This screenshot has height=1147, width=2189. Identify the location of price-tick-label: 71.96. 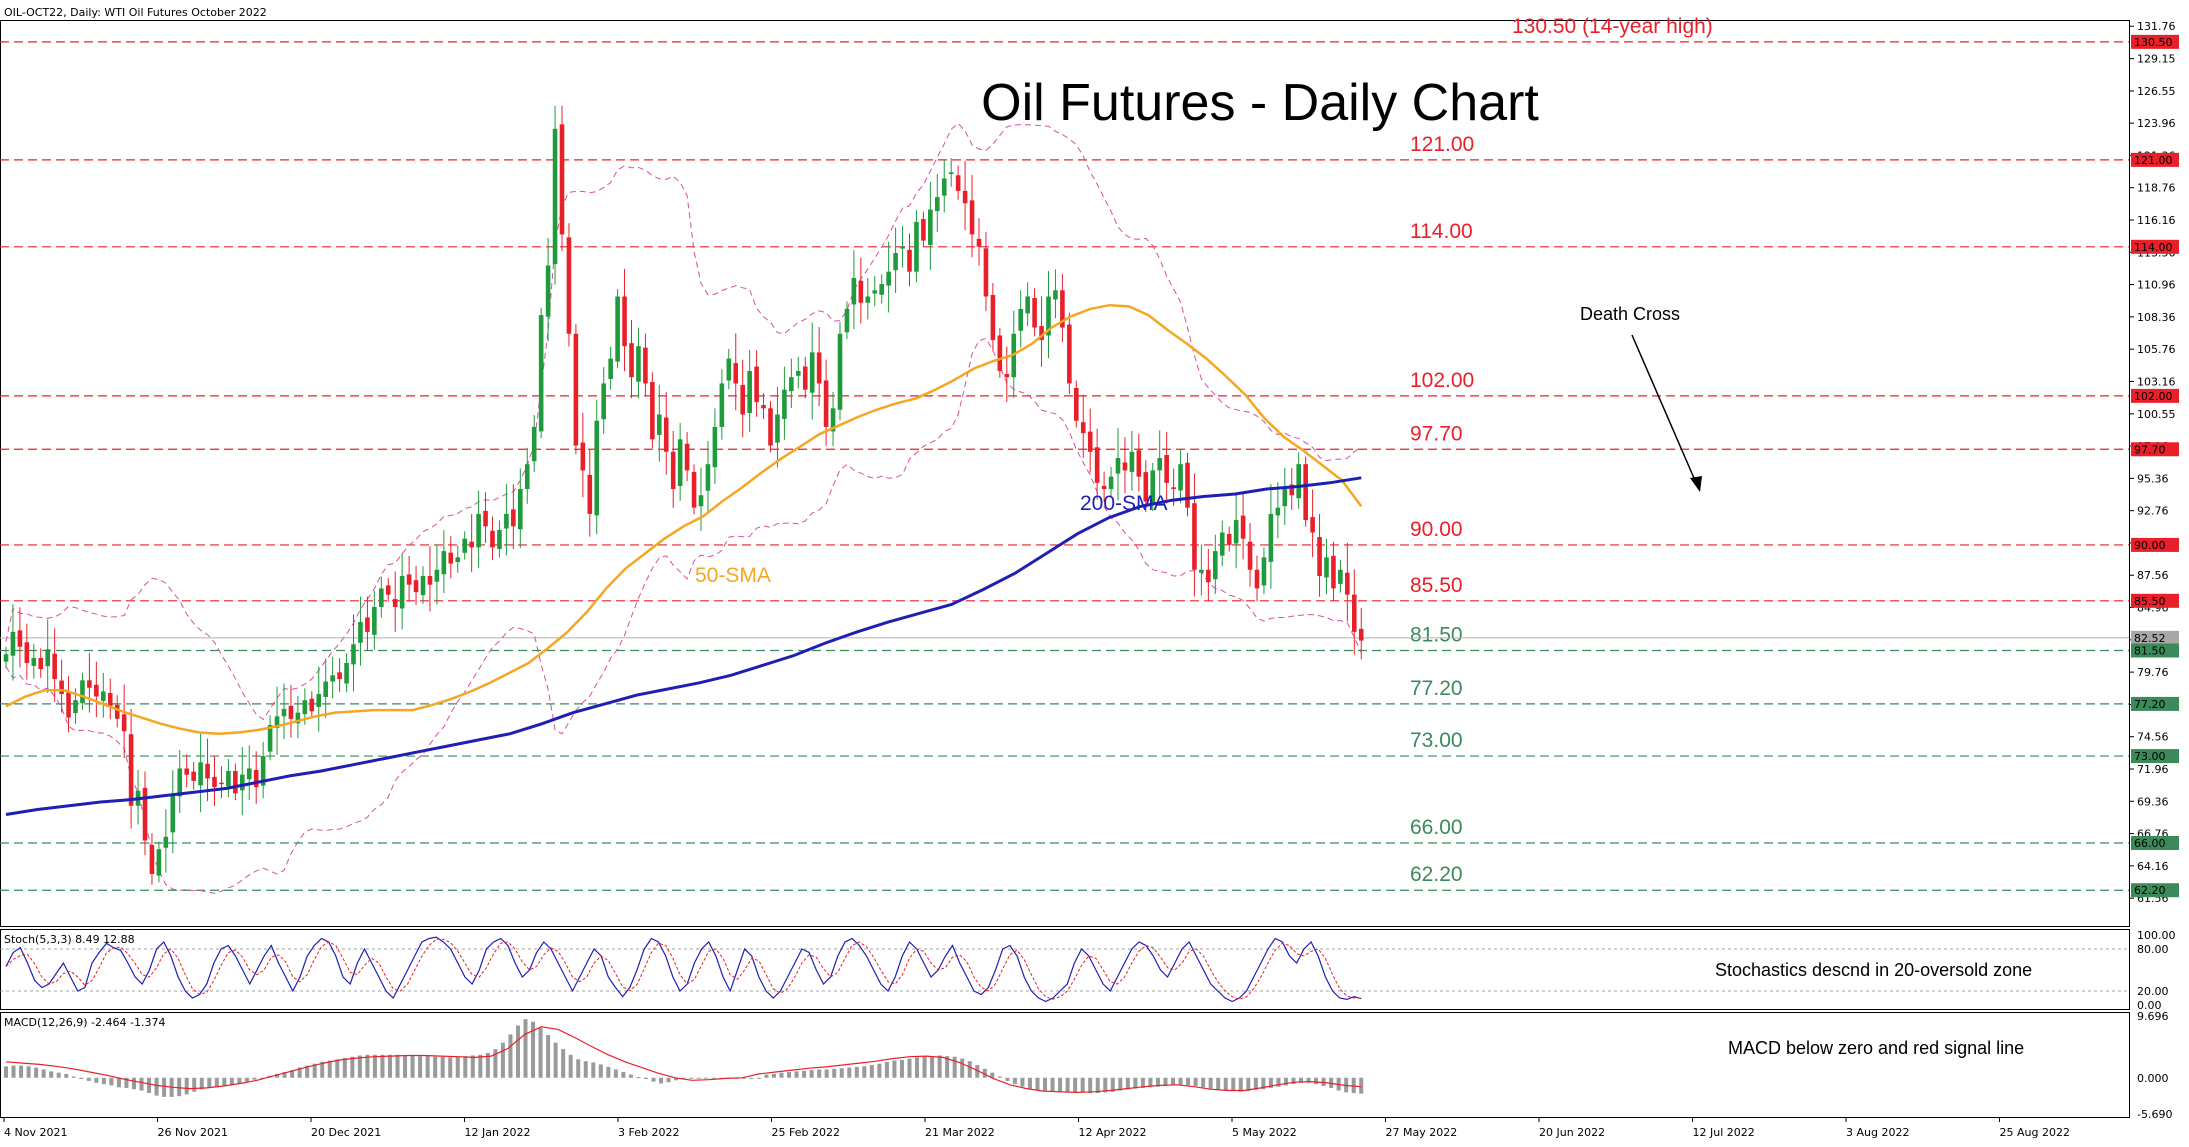
(2153, 769).